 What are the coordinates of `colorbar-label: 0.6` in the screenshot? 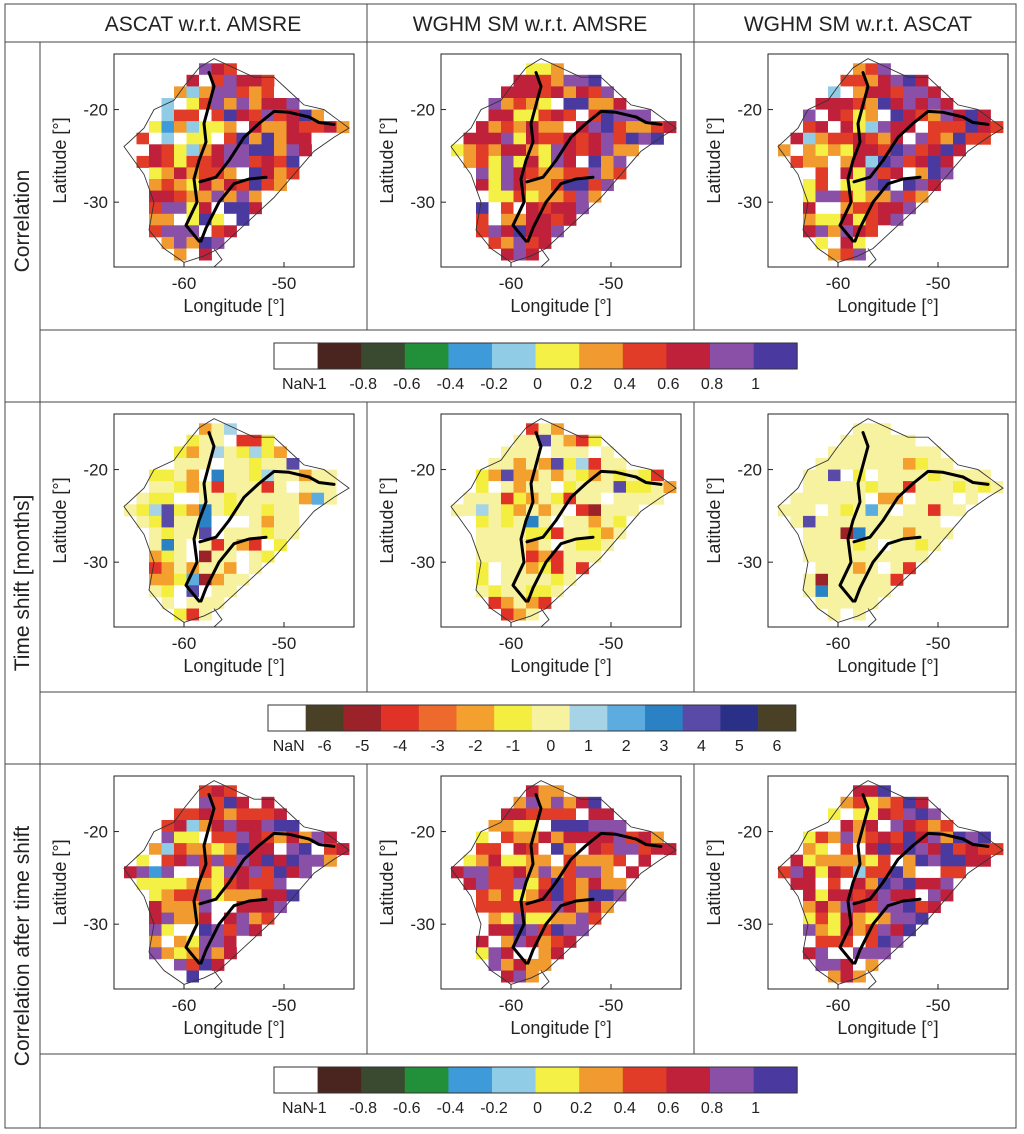 It's located at (668, 384).